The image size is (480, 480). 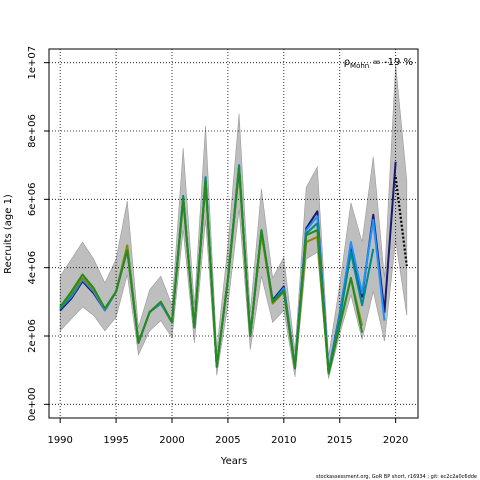 I want to click on y-tick-label: 4e+06, so click(x=32, y=268).